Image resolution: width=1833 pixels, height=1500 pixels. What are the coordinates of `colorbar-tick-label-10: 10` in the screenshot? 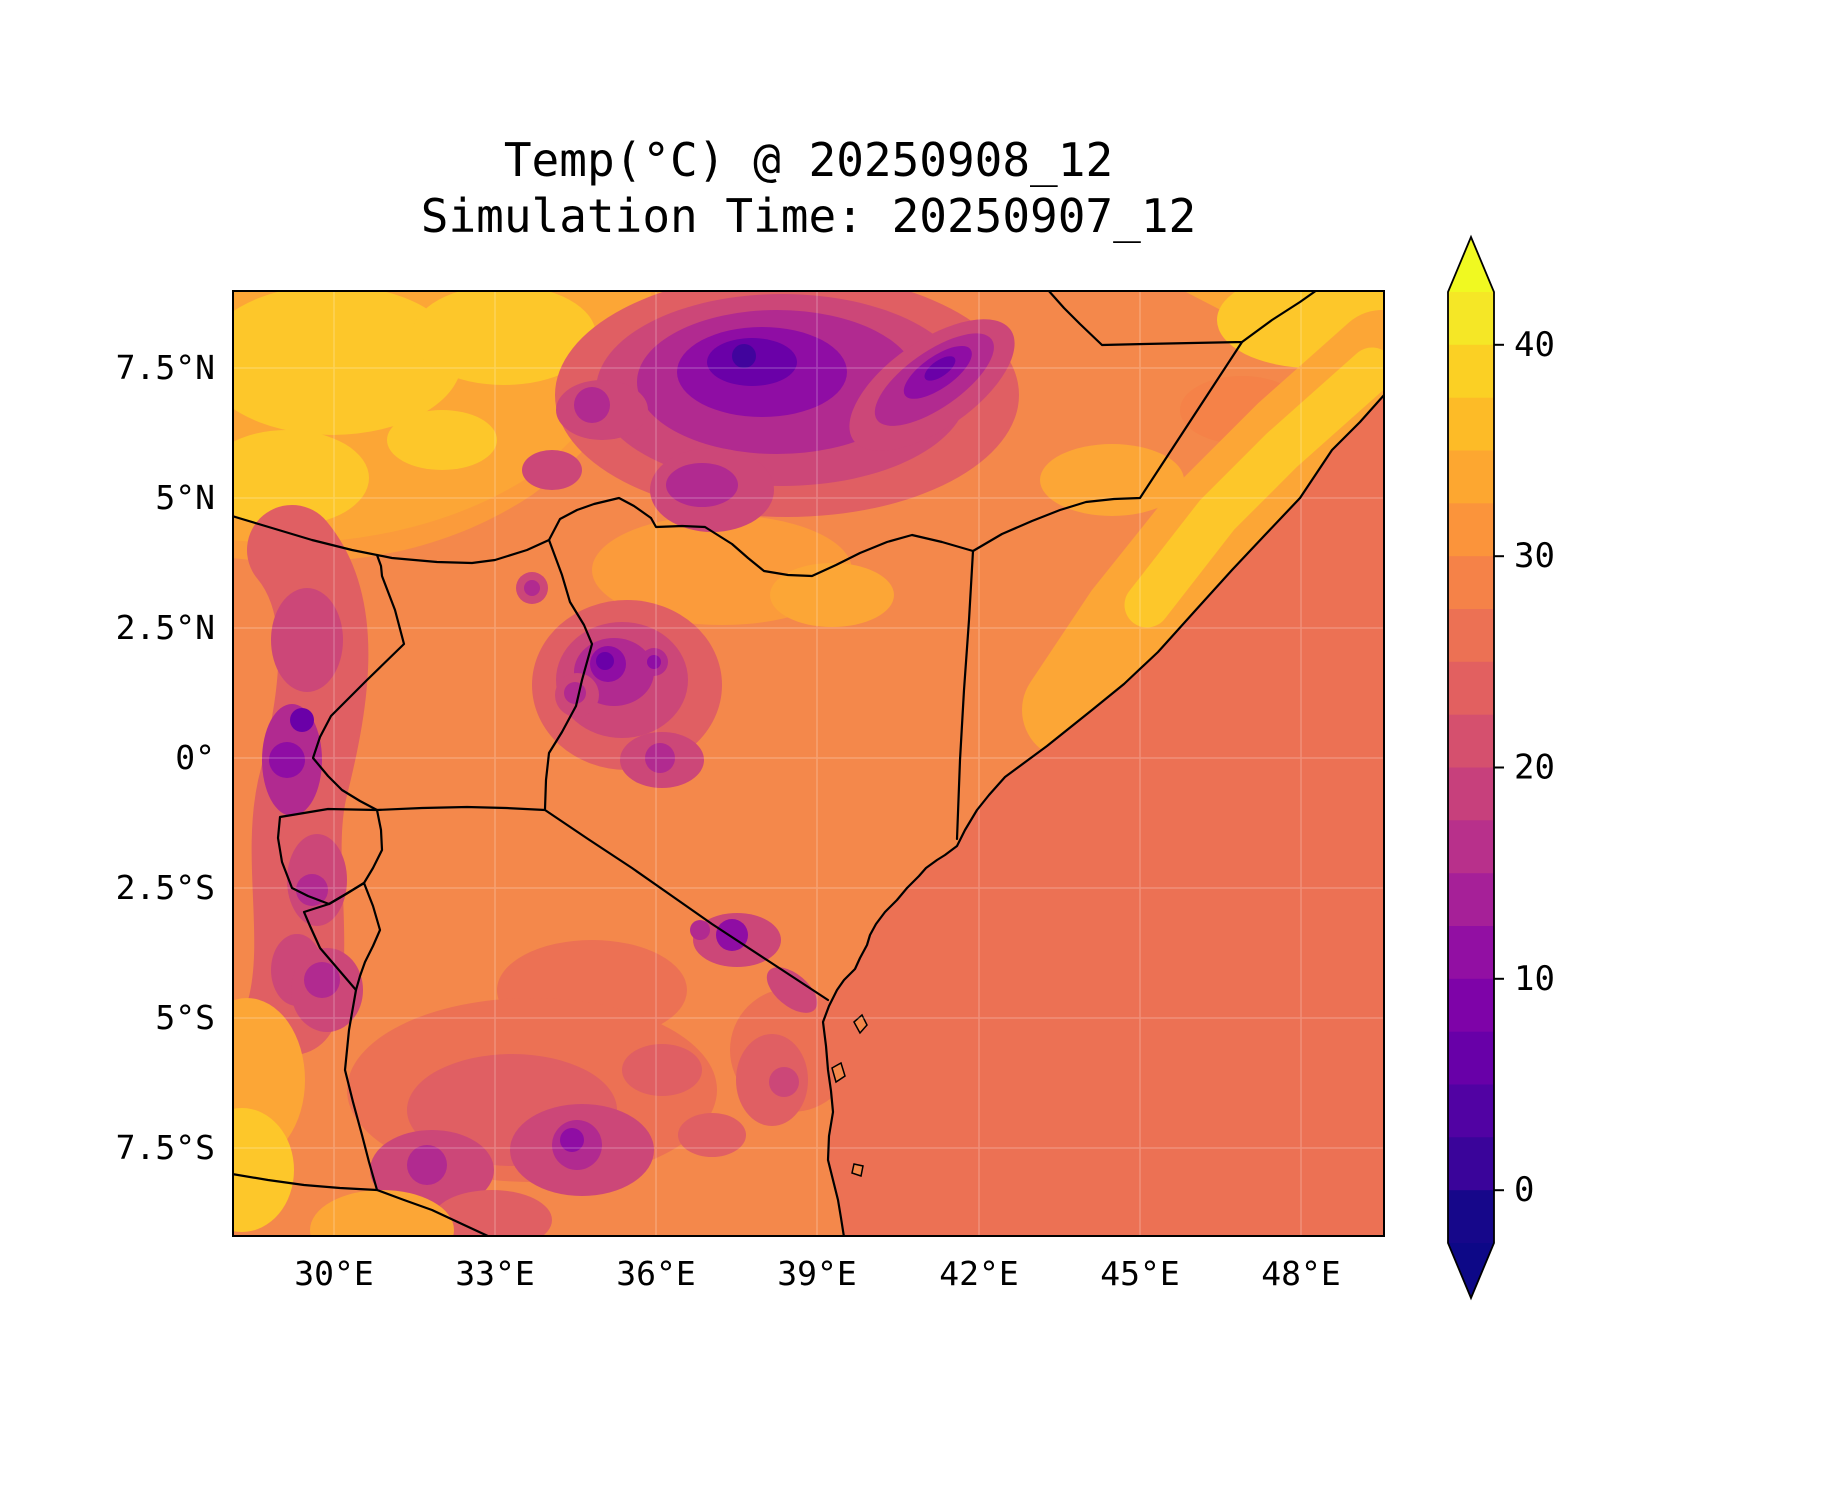 It's located at (1534, 979).